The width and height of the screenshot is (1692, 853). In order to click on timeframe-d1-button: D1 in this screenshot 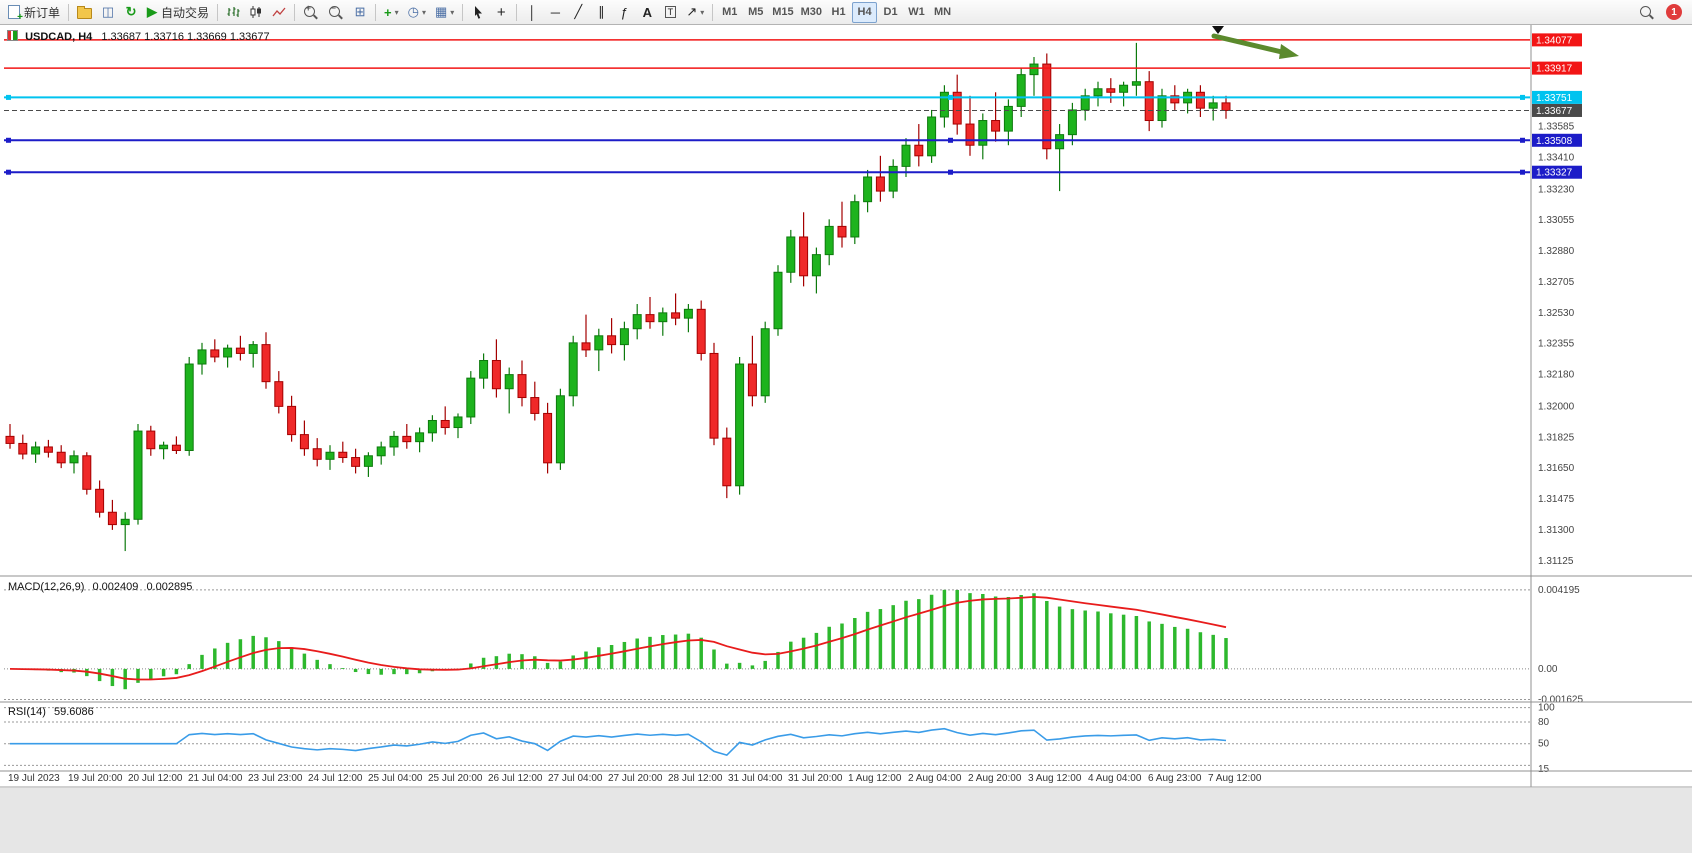, I will do `click(890, 12)`.